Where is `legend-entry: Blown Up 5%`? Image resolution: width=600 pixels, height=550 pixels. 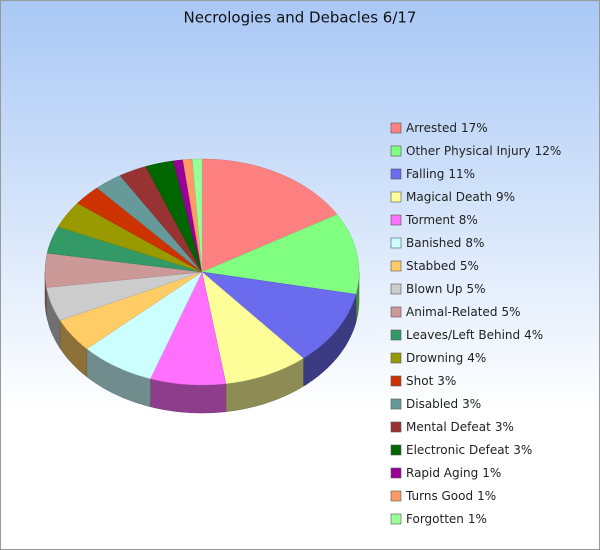
legend-entry: Blown Up 5% is located at coordinates (446, 289).